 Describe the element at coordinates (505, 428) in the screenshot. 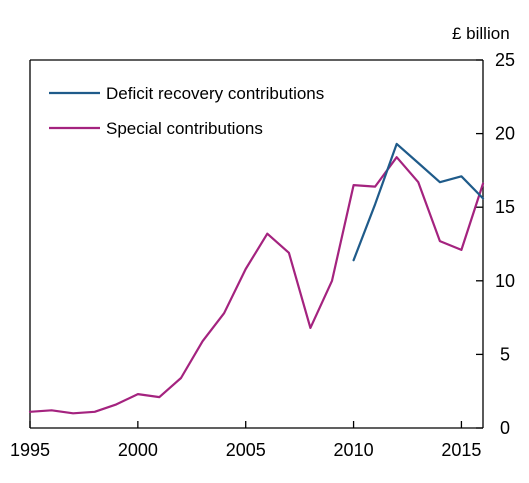

I see `y-tick-label: 0` at that location.